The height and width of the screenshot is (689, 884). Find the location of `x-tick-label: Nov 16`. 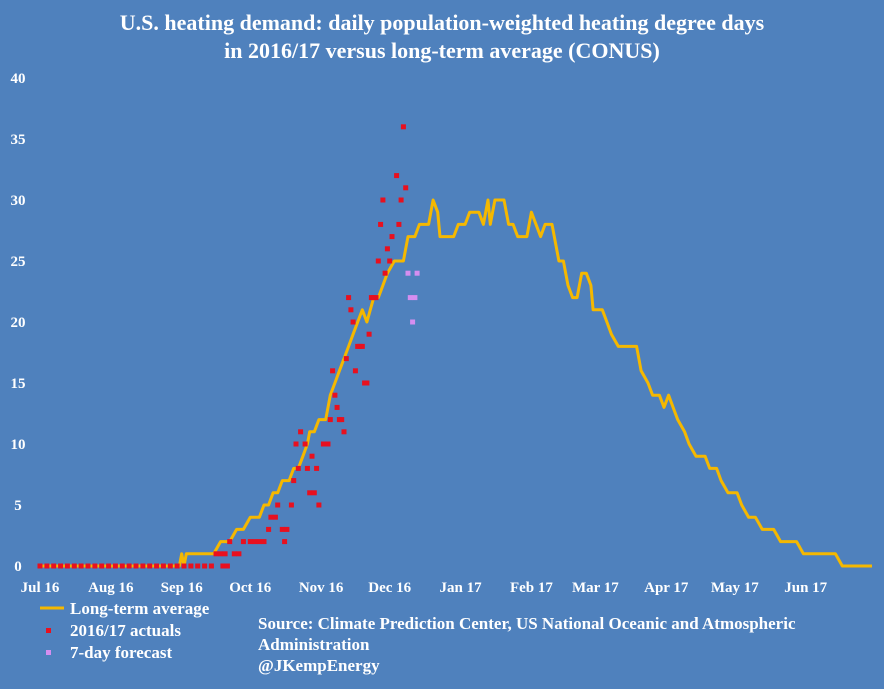

x-tick-label: Nov 16 is located at coordinates (321, 588).